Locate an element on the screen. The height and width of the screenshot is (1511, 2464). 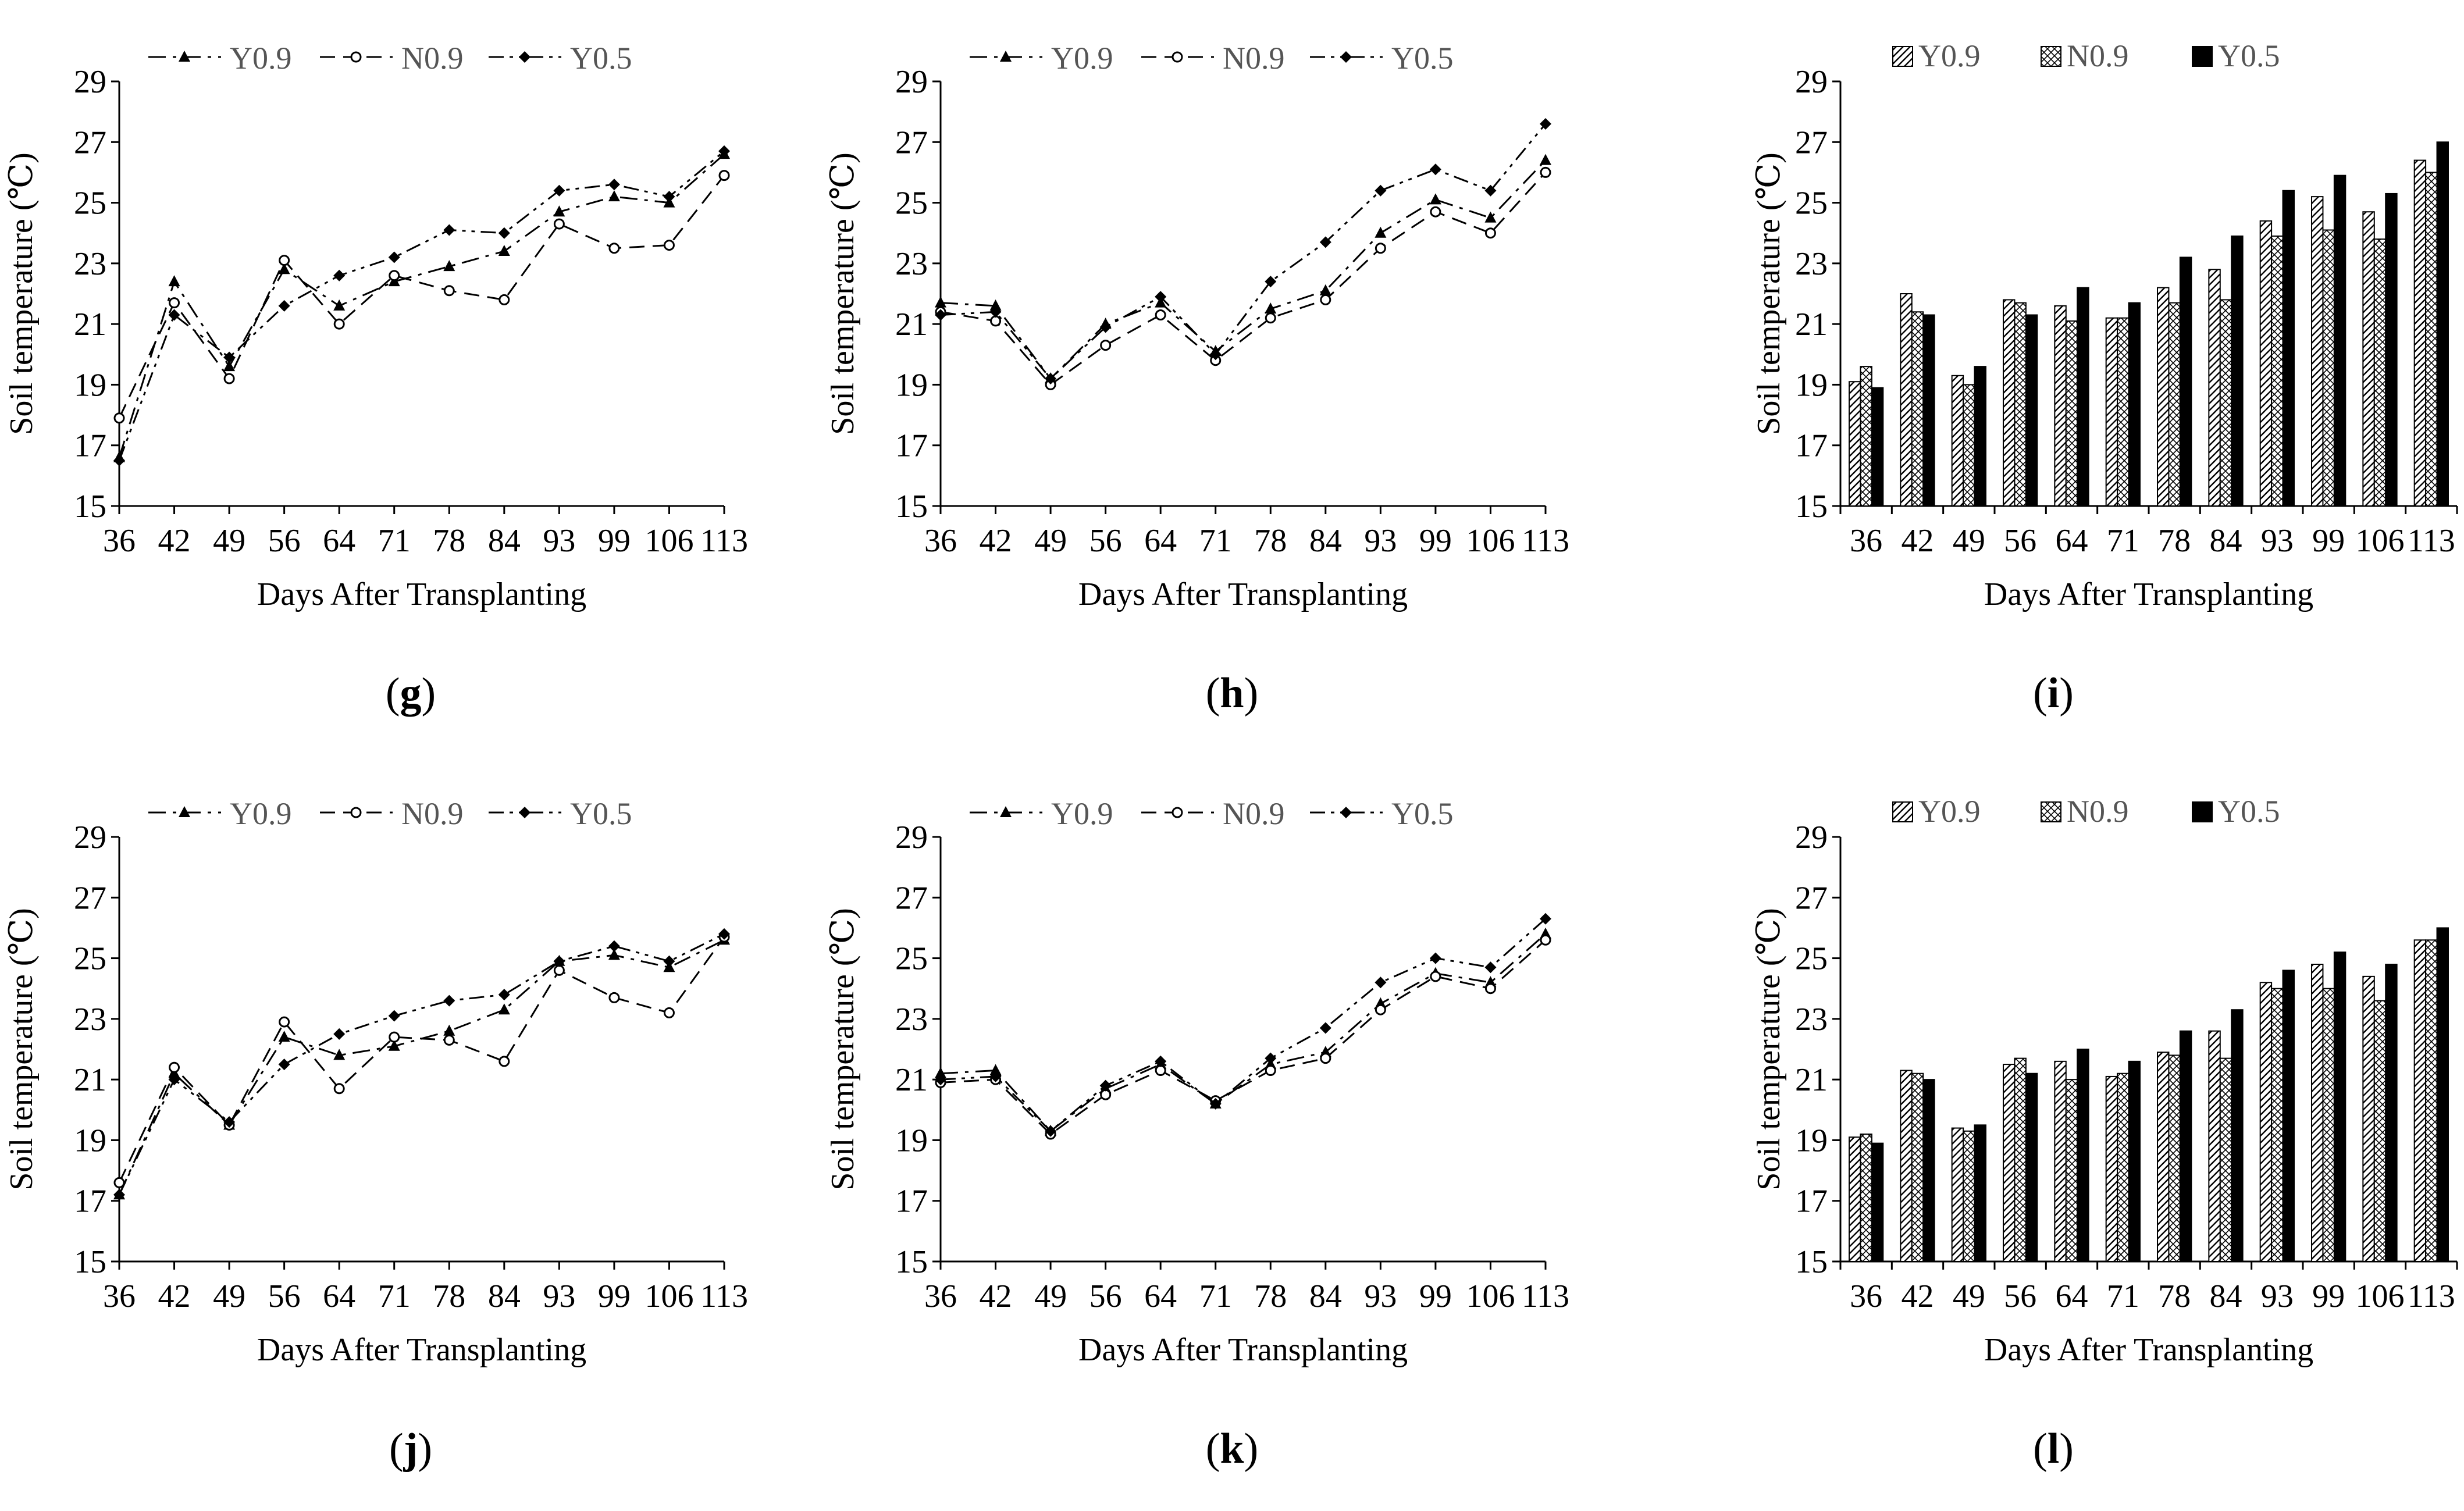
bar-Y0.5-56 is located at coordinates (2031, 1167).